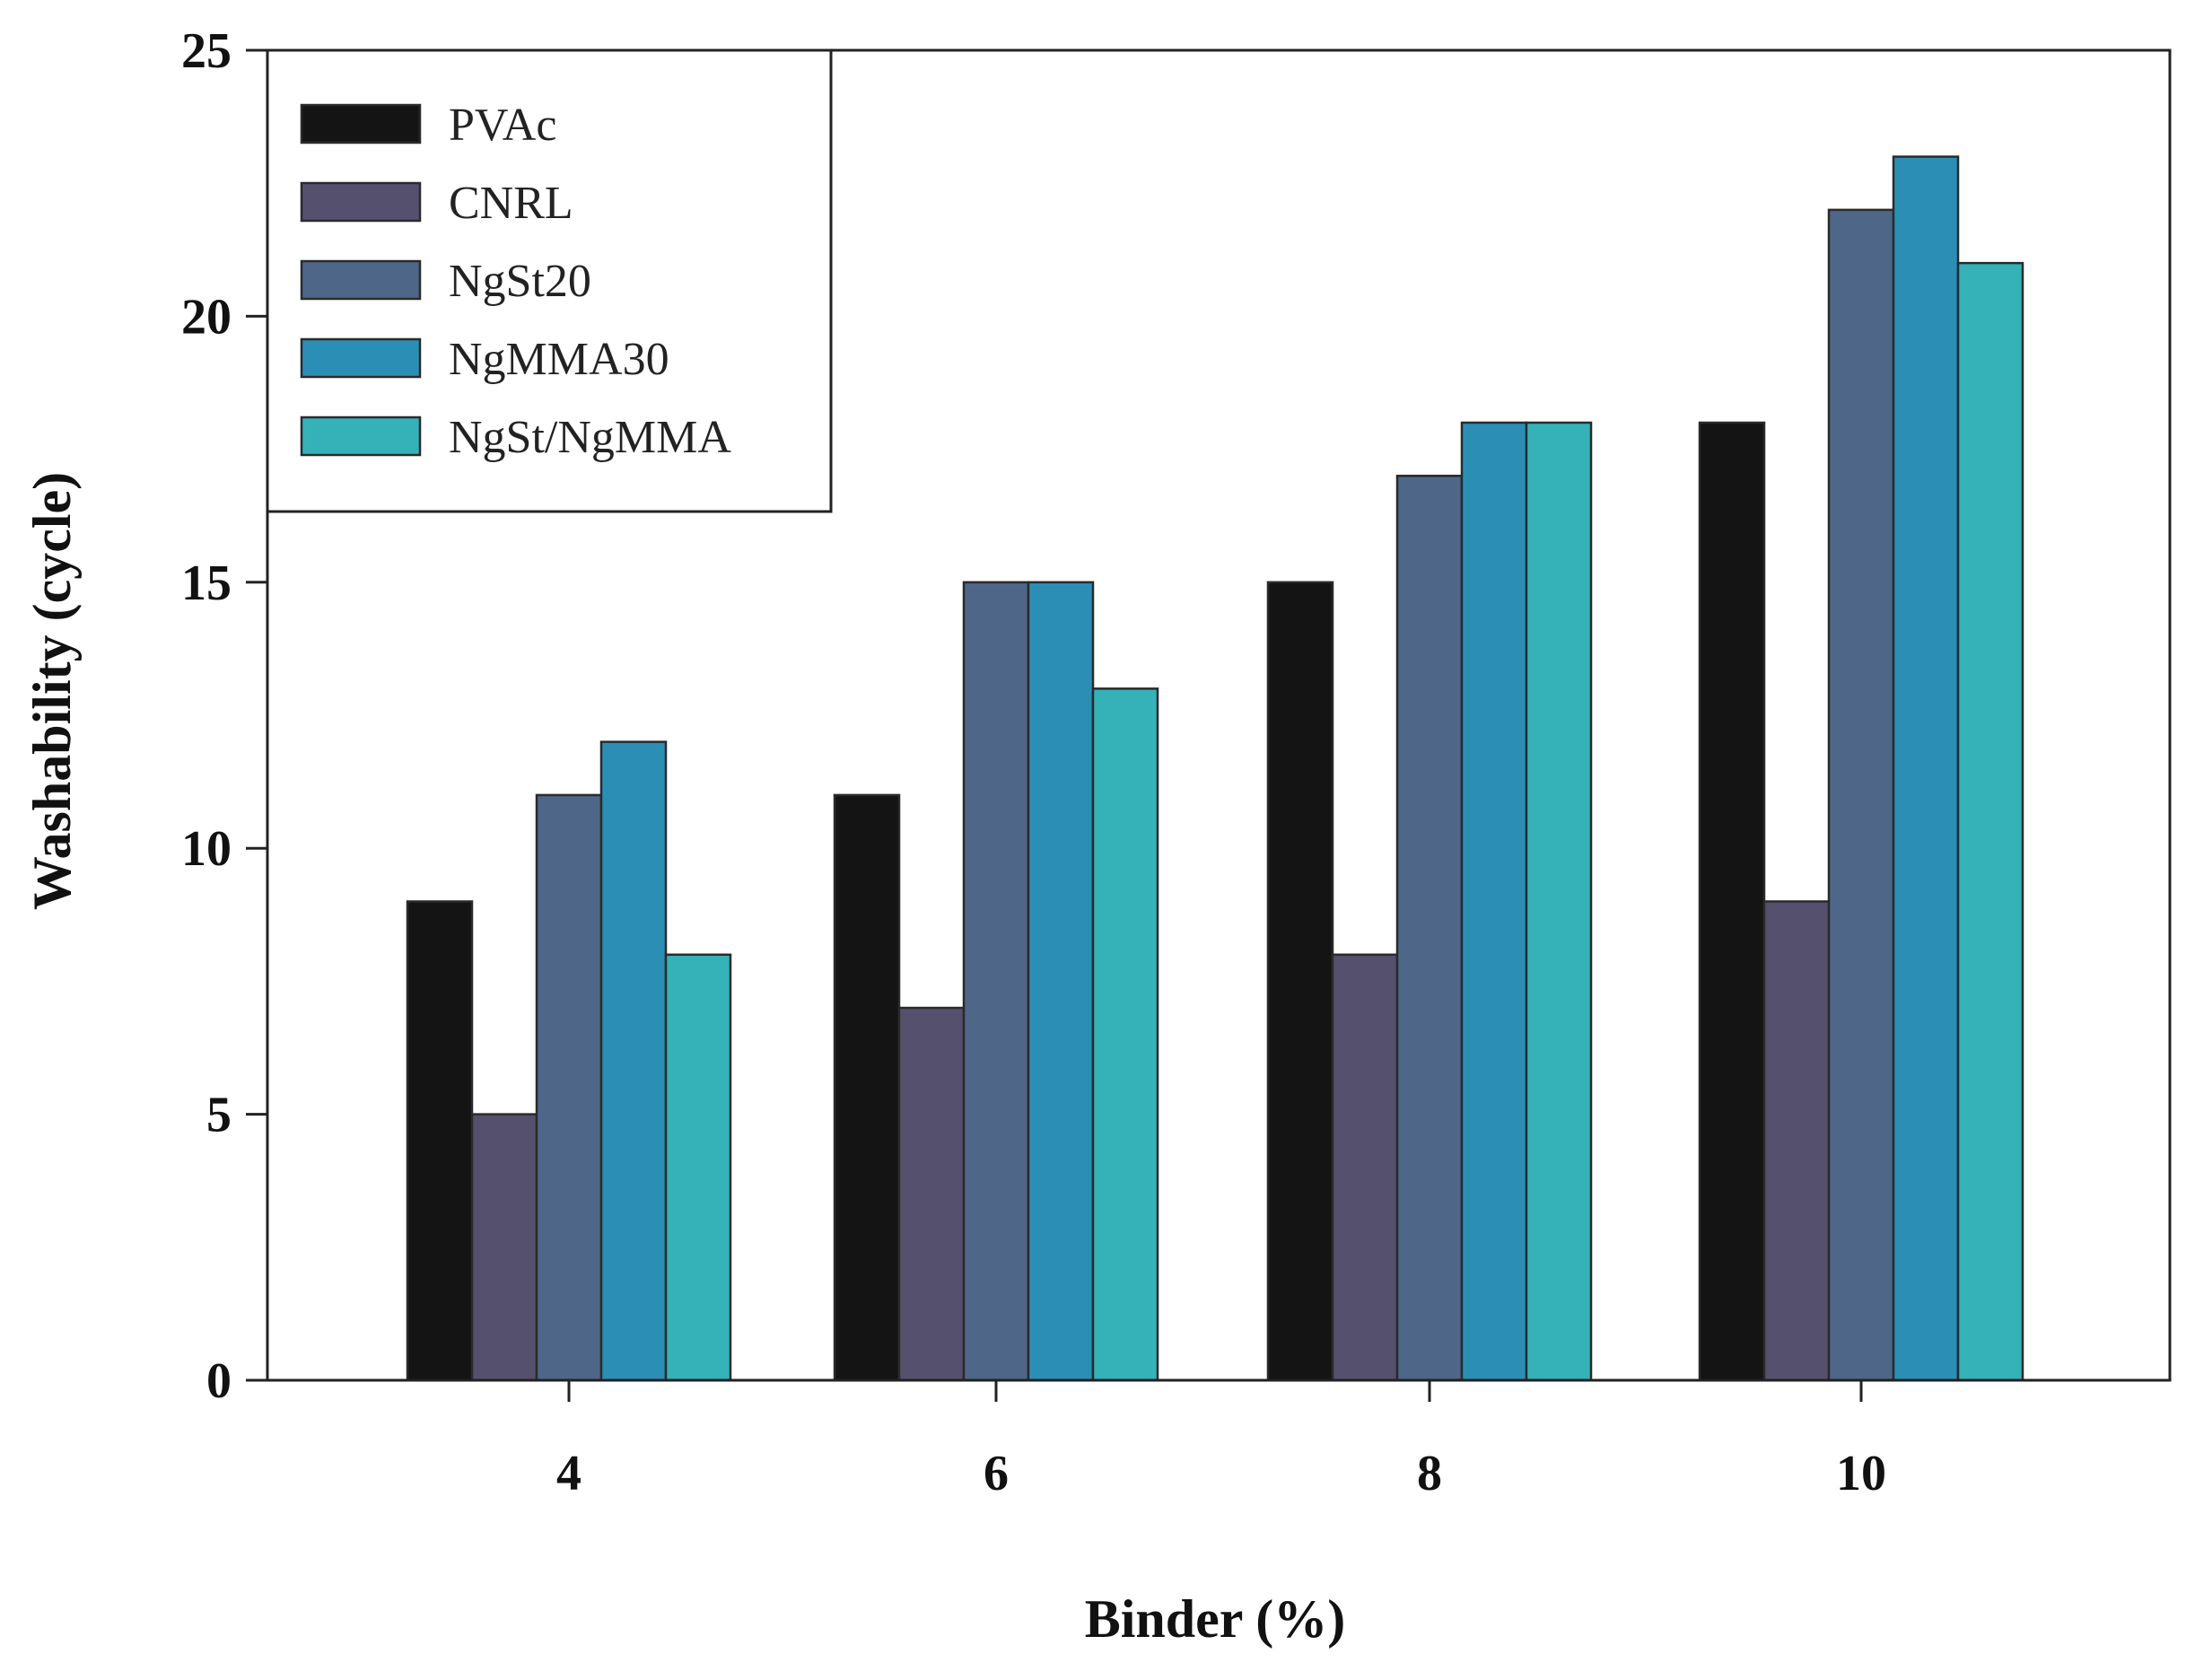  I want to click on y-tick-label: 25, so click(206, 51).